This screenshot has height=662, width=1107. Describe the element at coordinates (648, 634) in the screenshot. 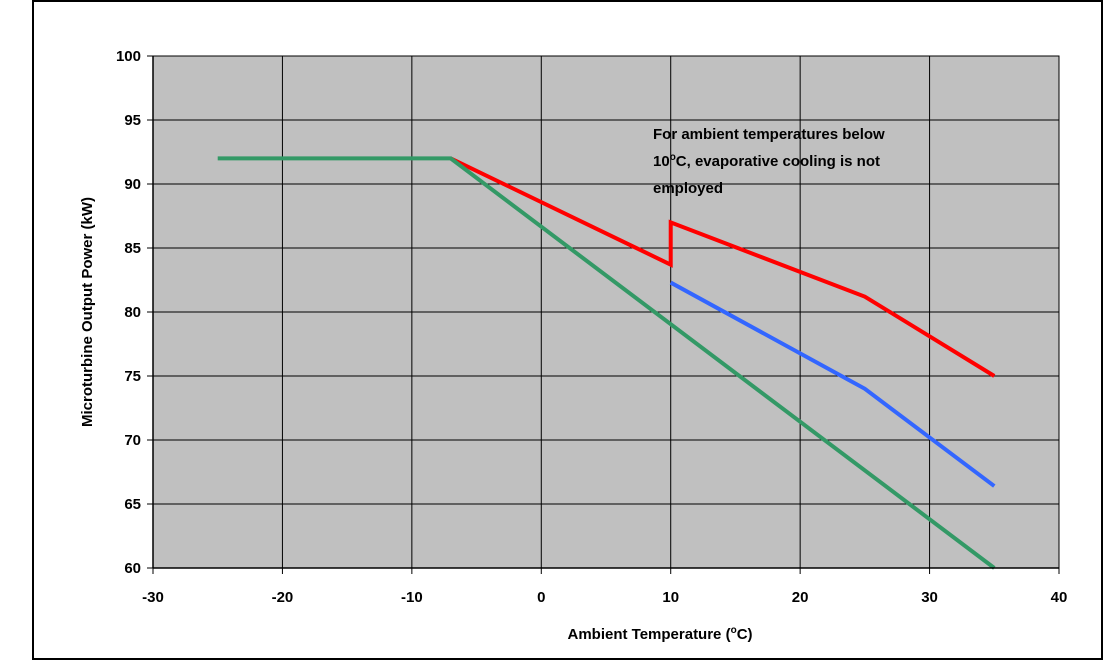

I see `x-axis-title-main: Ambient Temperature (` at that location.